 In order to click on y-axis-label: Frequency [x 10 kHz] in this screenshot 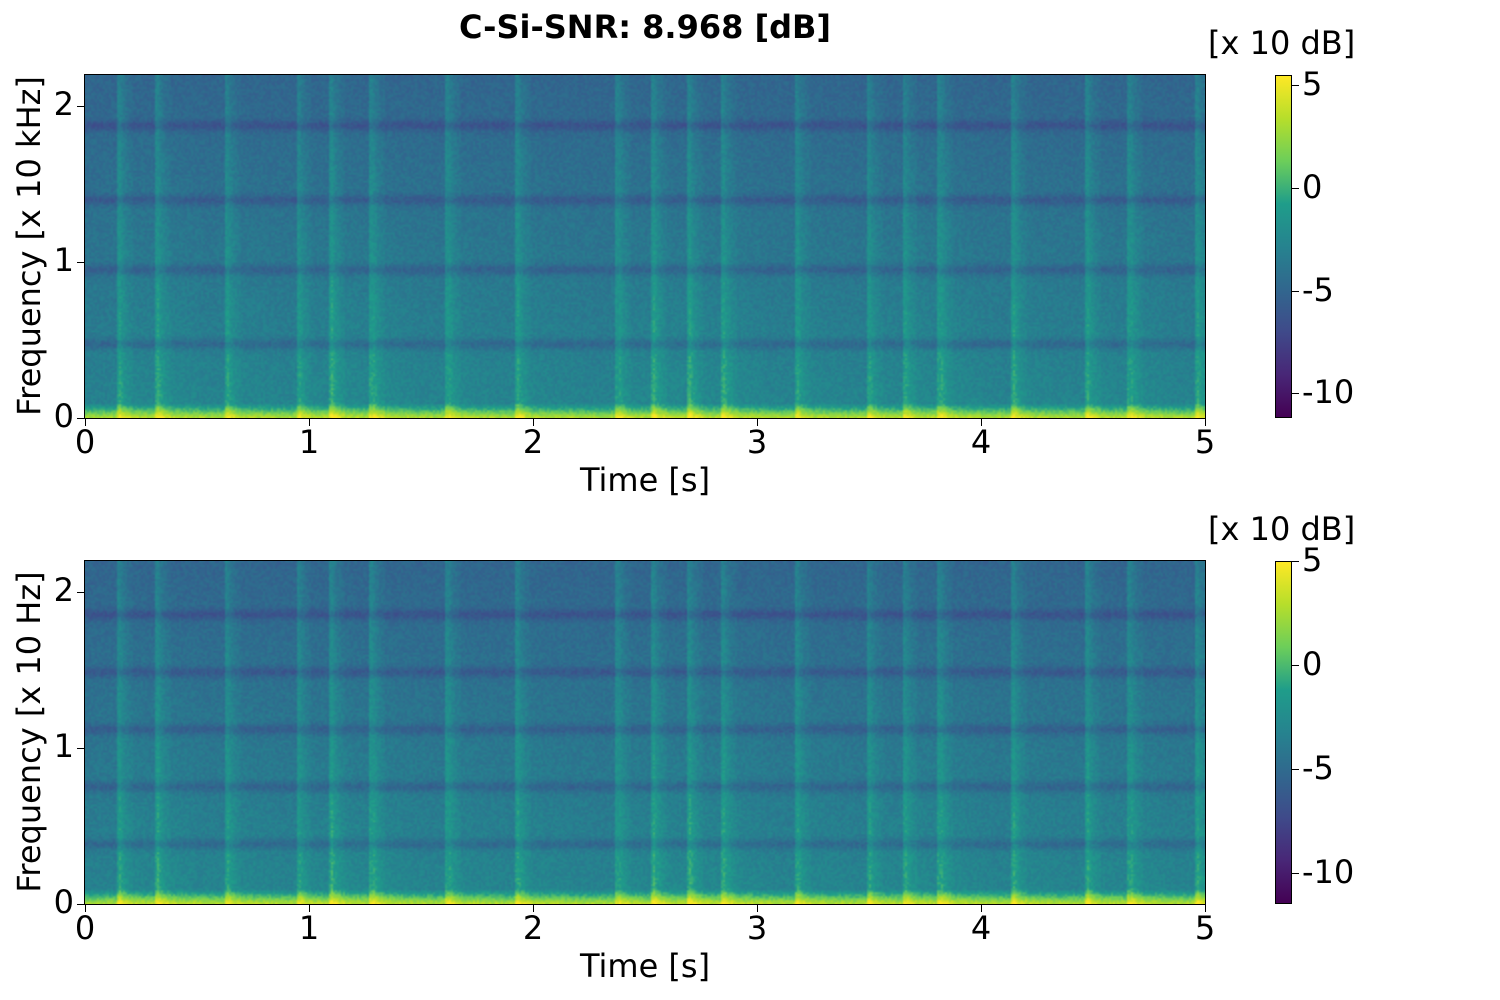, I will do `click(29, 246)`.